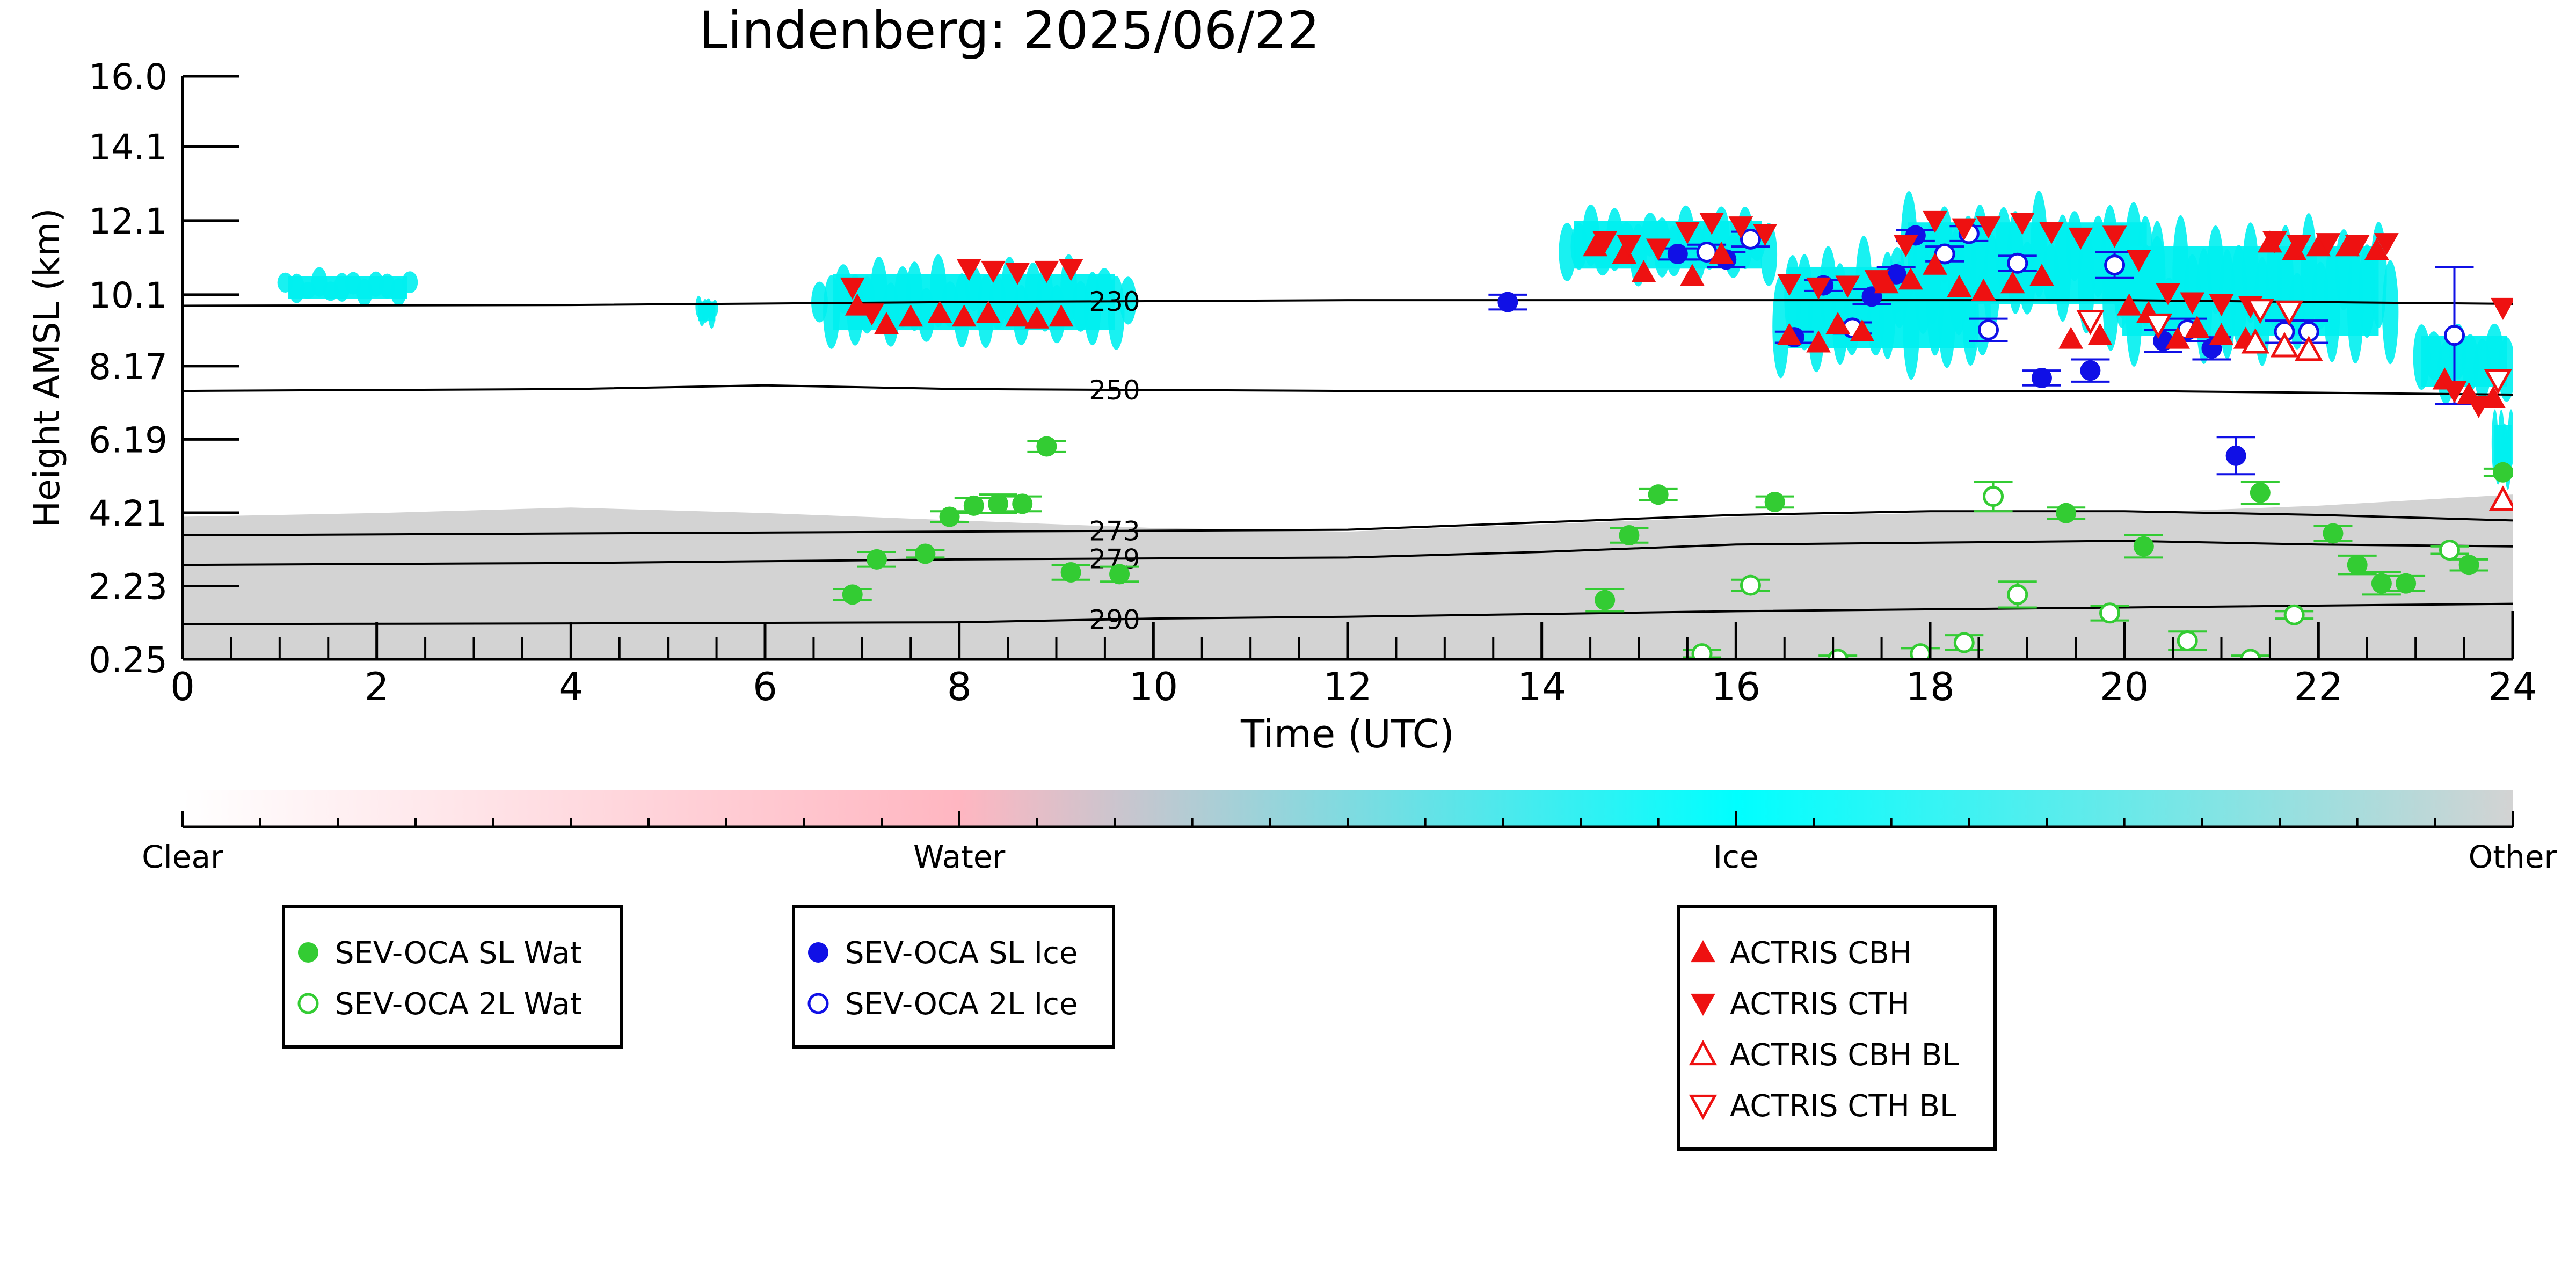 This screenshot has width=2576, height=1288. Describe the element at coordinates (1114, 531) in the screenshot. I see `isotherm-label: 273` at that location.